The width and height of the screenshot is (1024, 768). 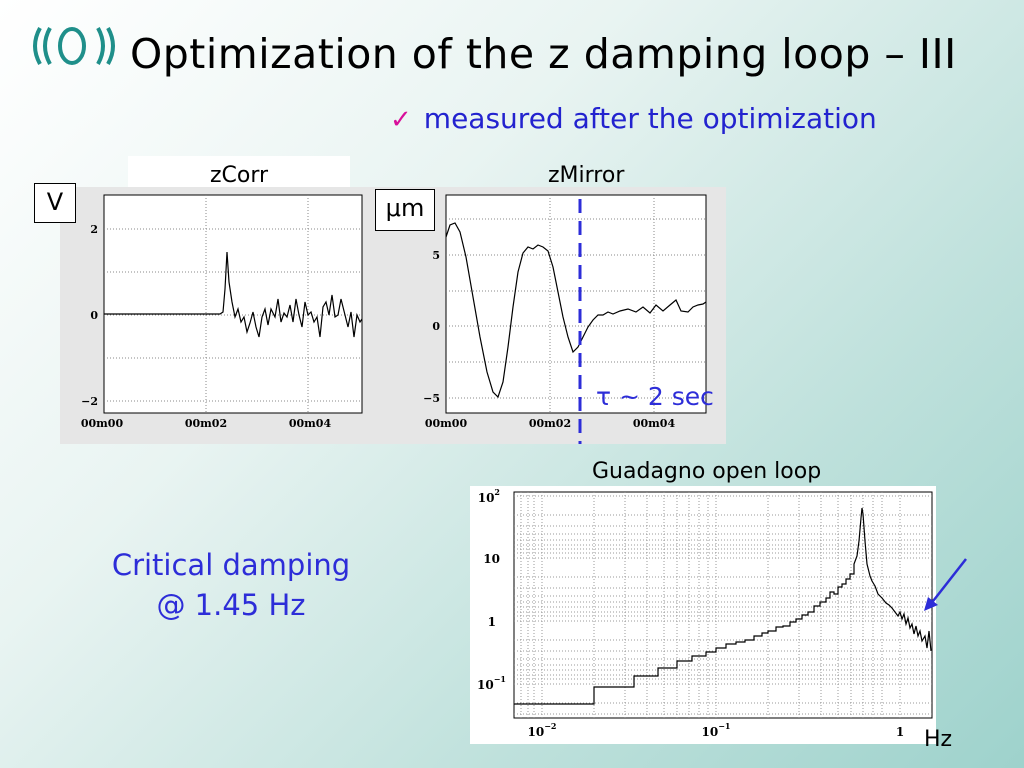 What do you see at coordinates (492, 622) in the screenshot?
I see `openloop-ytick: 1` at bounding box center [492, 622].